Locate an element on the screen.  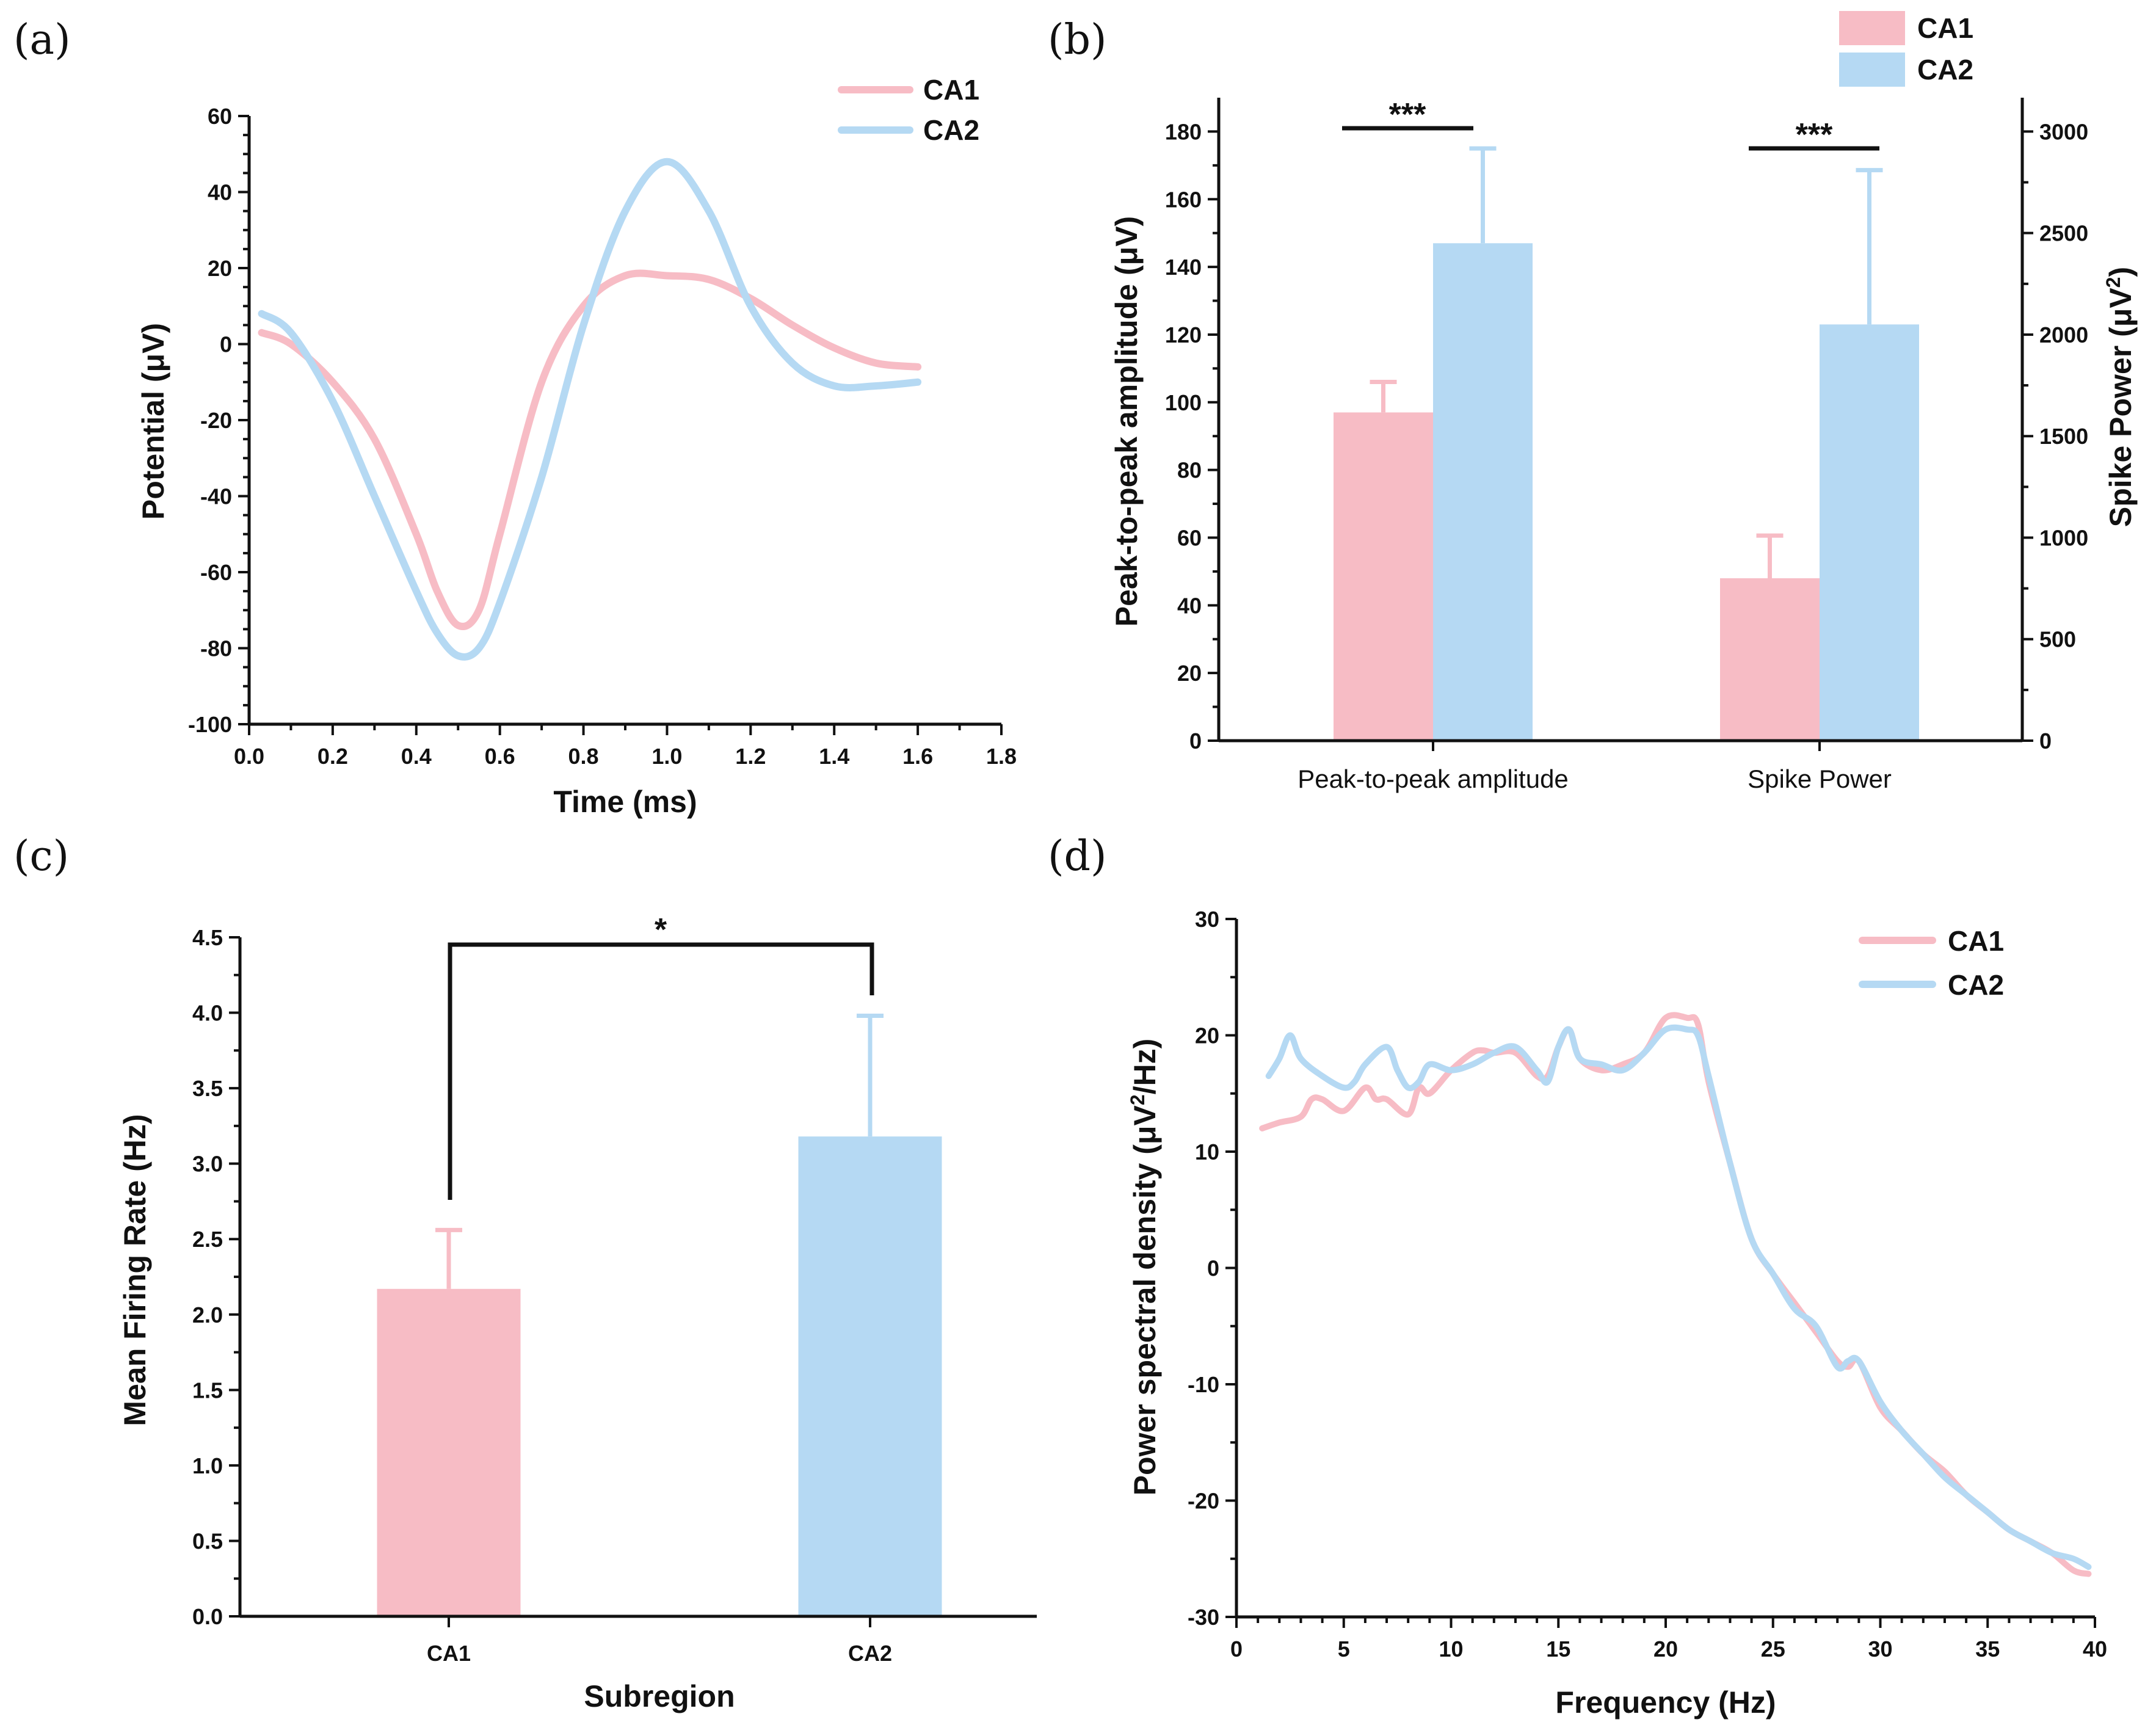
panel-c-y-tick-label-2: 1.0 is located at coordinates (207, 1466).